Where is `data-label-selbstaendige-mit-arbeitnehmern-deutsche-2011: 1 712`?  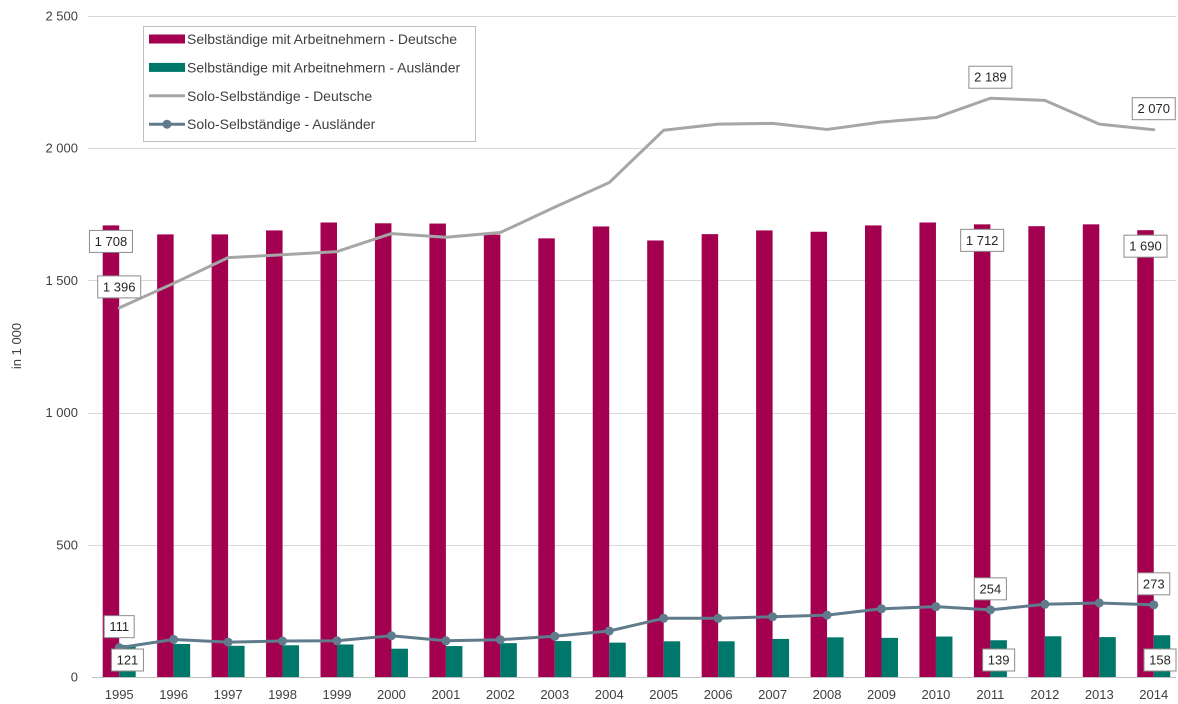
data-label-selbstaendige-mit-arbeitnehmern-deutsche-2011: 1 712 is located at coordinates (982, 240).